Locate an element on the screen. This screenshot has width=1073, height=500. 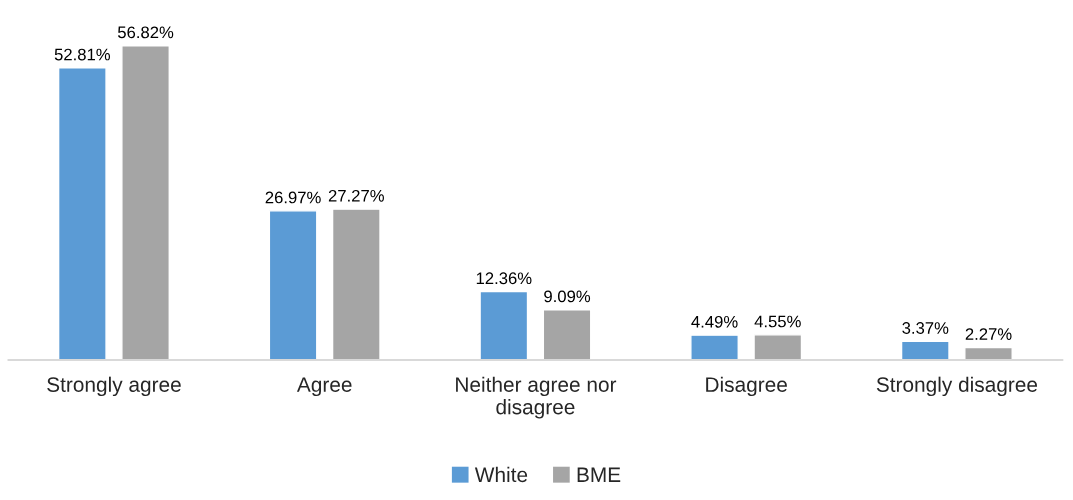
data-label: 2.27% is located at coordinates (988, 334).